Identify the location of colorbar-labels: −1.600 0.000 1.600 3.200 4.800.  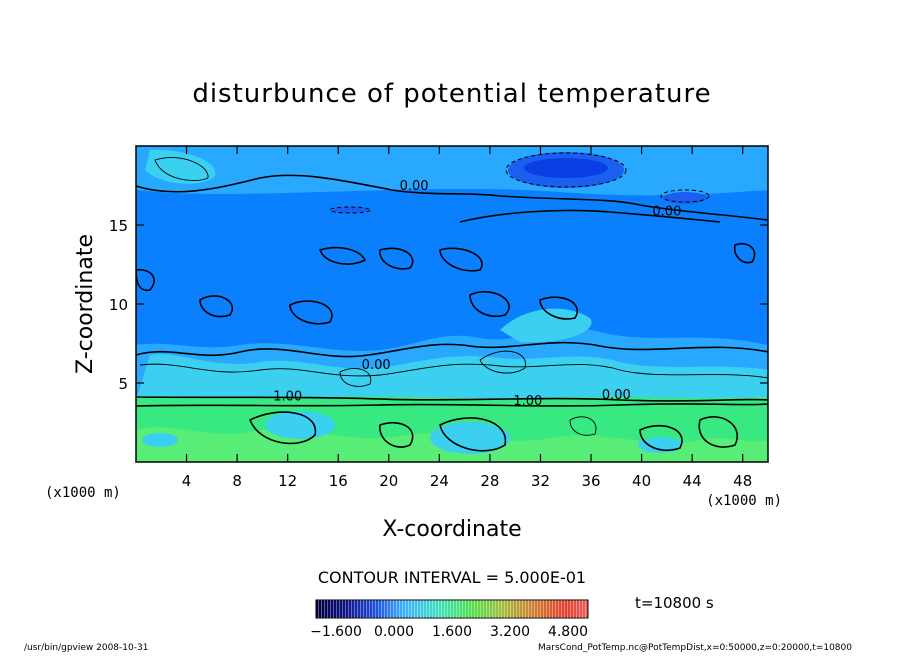
(449, 632).